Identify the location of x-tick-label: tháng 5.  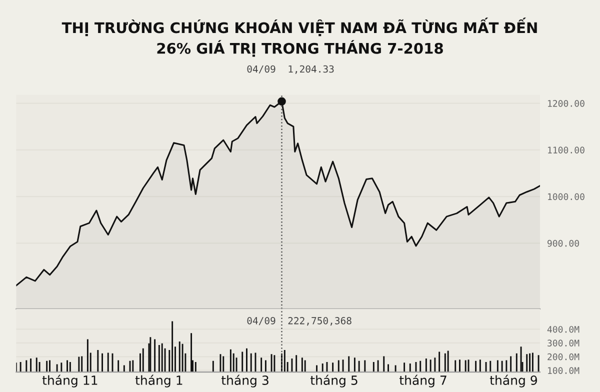
(334, 381).